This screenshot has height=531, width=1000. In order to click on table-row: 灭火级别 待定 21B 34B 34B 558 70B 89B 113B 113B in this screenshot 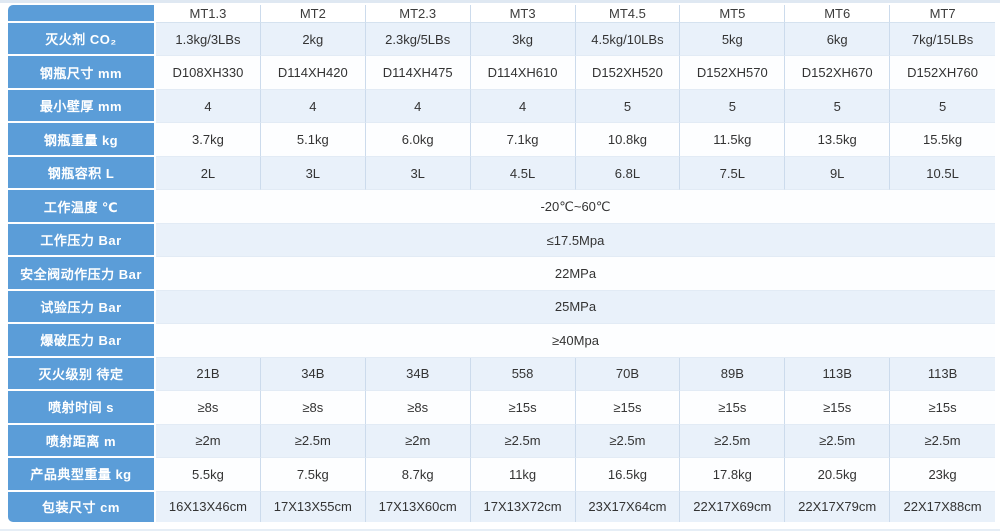, I will do `click(501, 374)`.